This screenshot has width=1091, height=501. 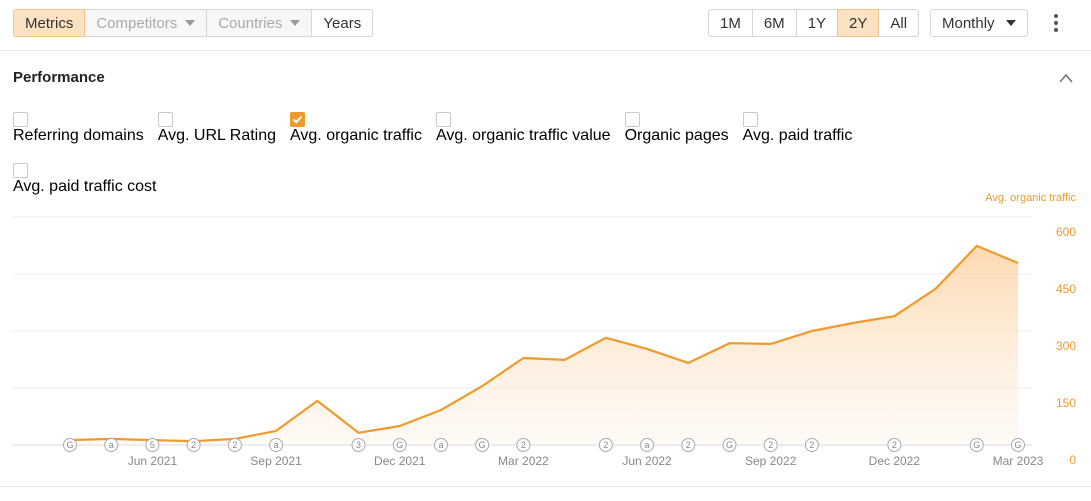 What do you see at coordinates (1066, 346) in the screenshot?
I see `y-tick-label: 300` at bounding box center [1066, 346].